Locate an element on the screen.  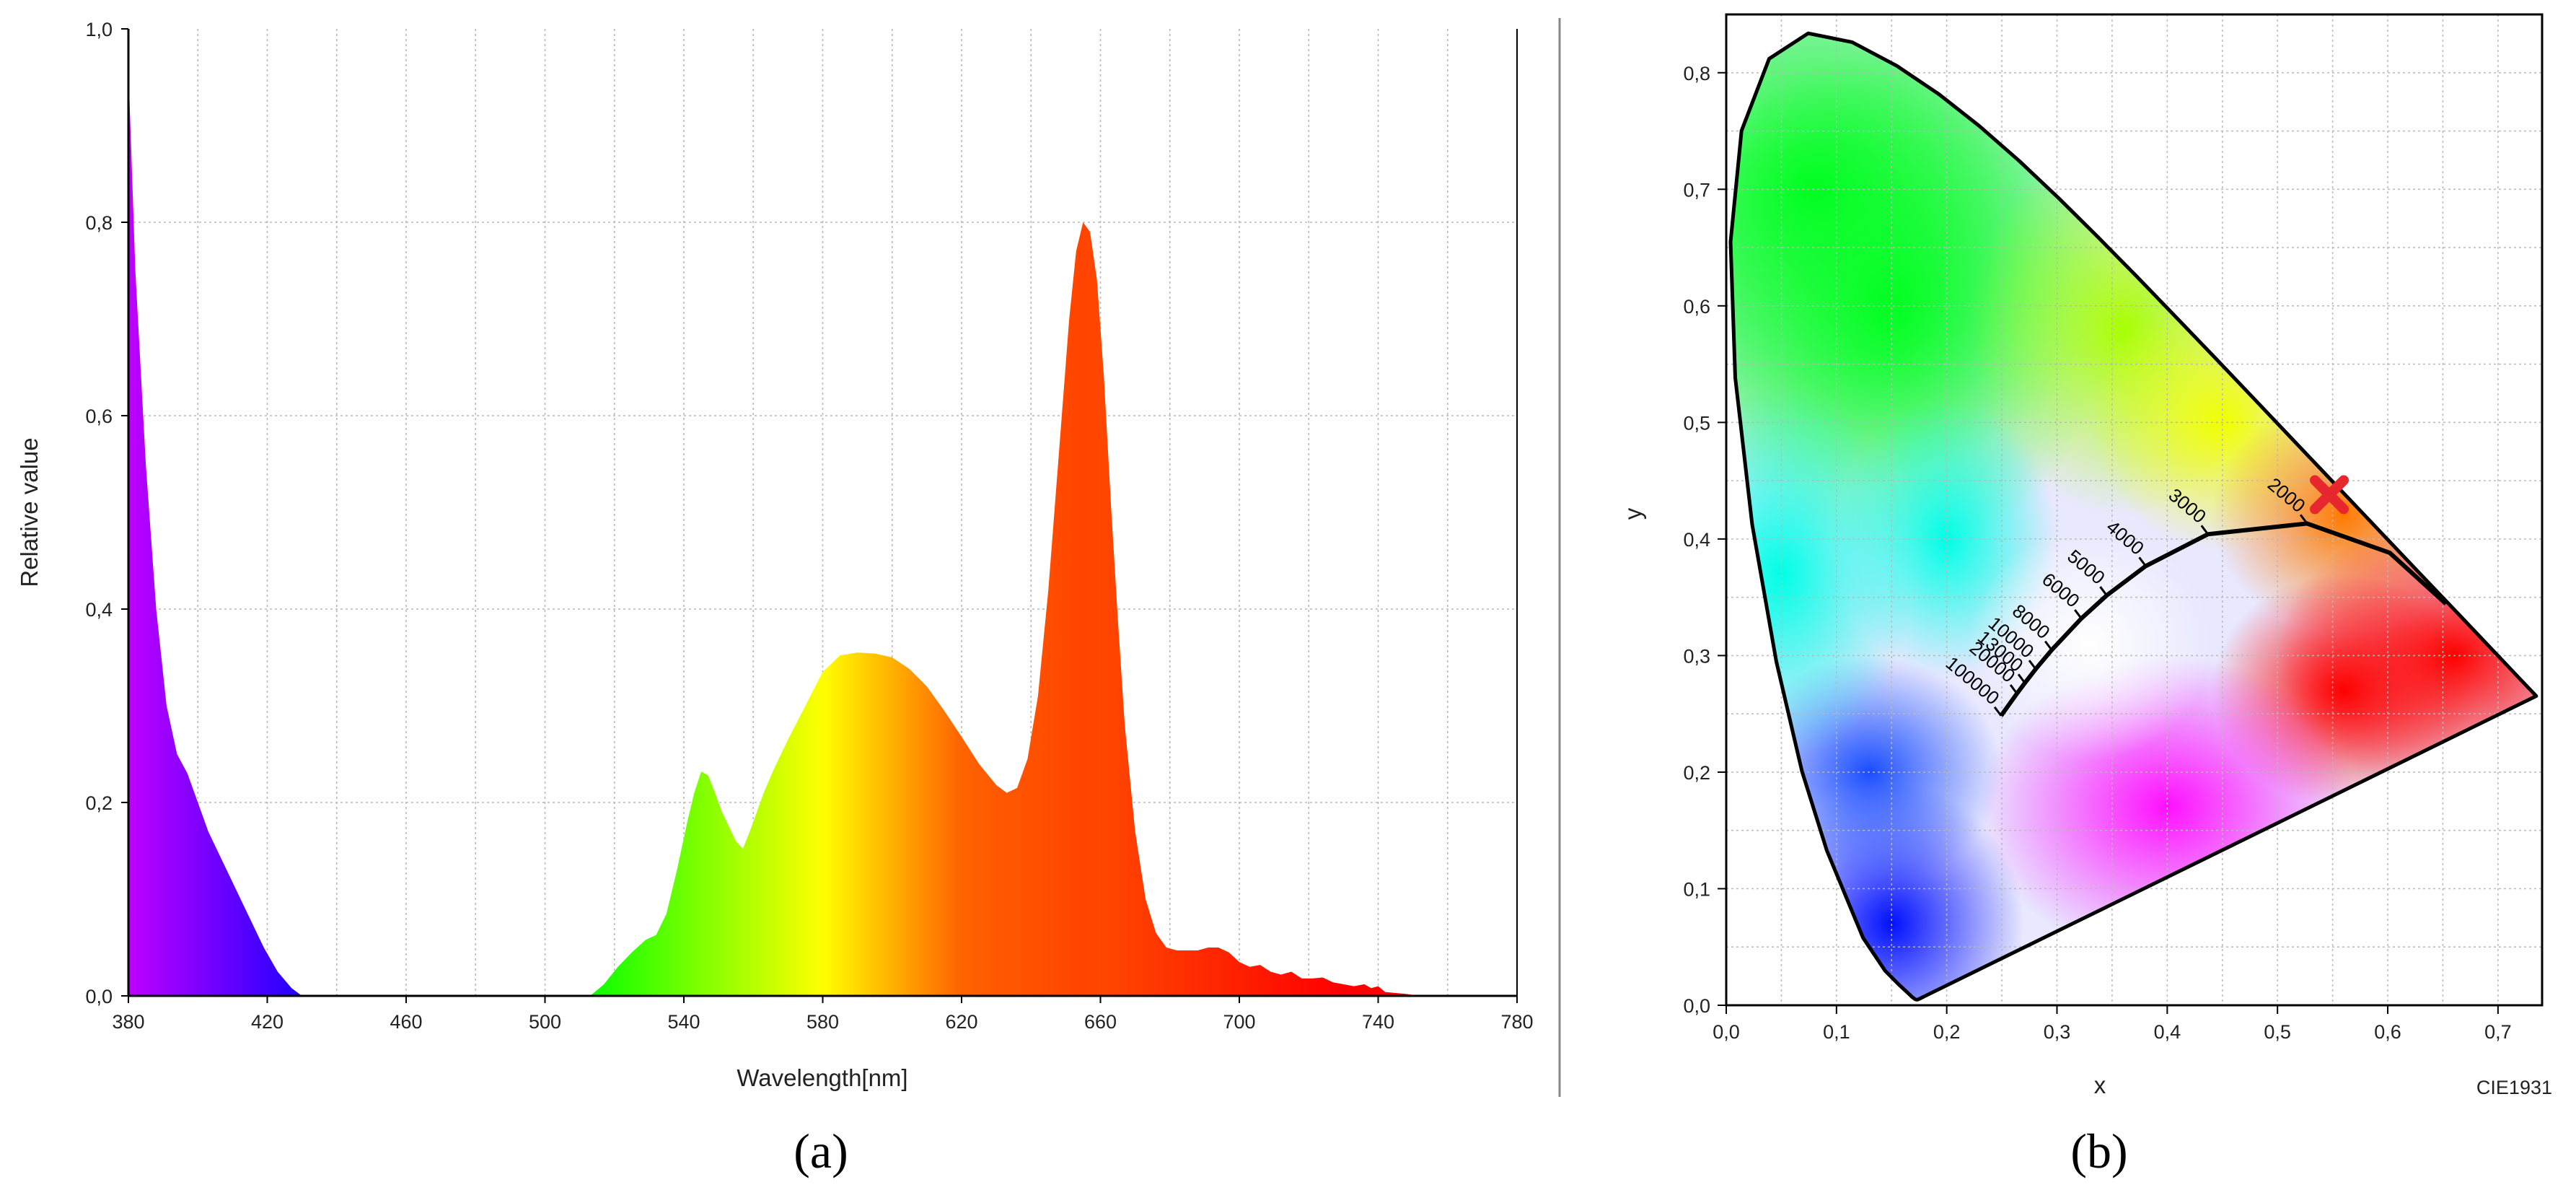
x-tick-label: 0,4 is located at coordinates (2167, 1032).